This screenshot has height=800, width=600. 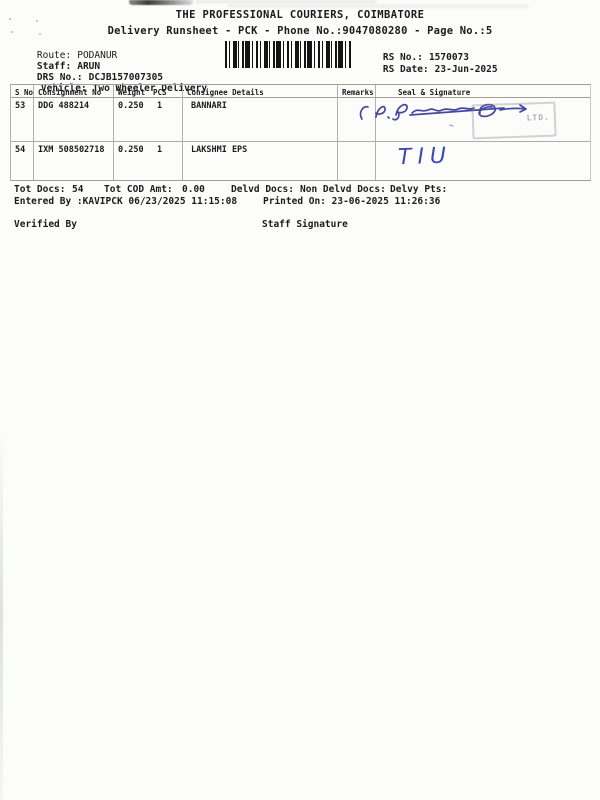 What do you see at coordinates (443, 115) in the screenshot?
I see `signature-scribble` at bounding box center [443, 115].